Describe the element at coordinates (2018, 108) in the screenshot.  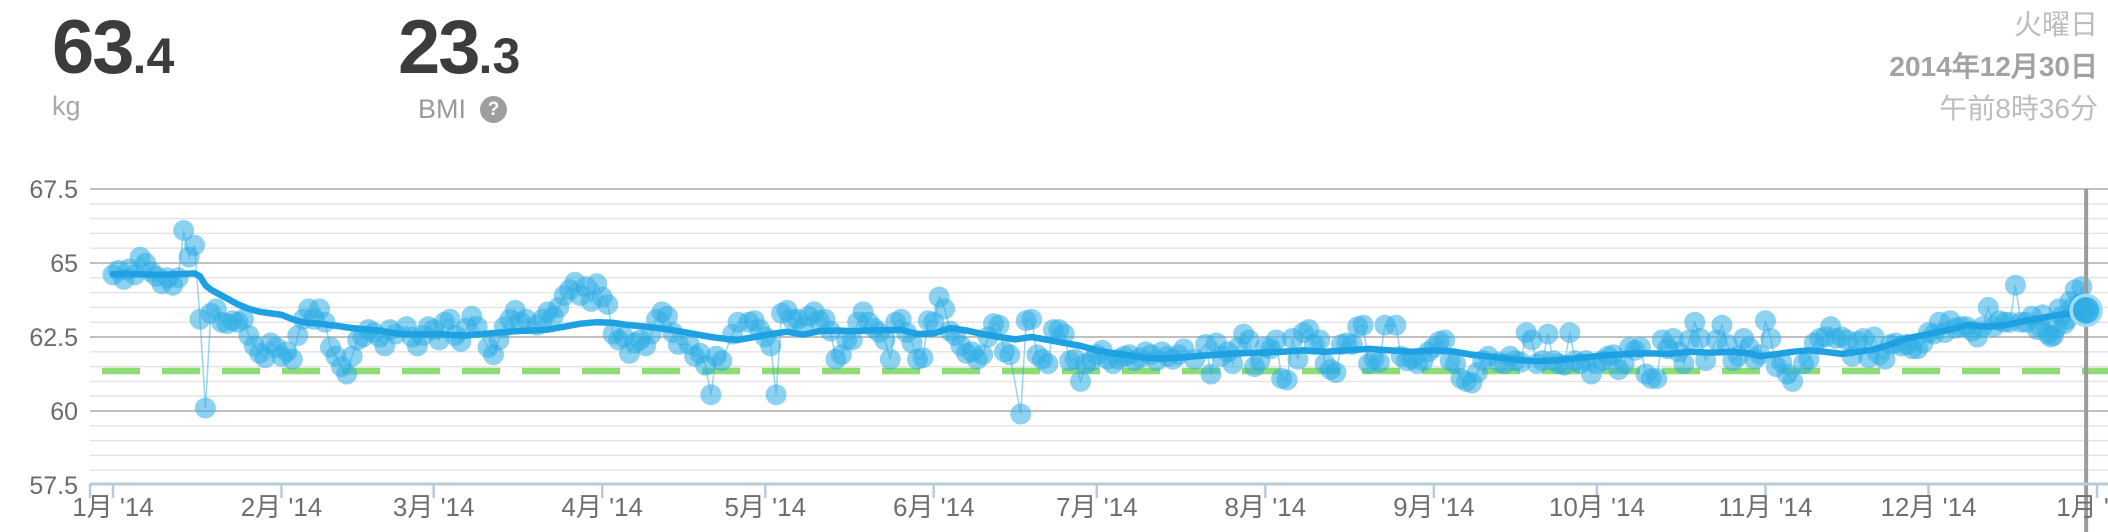
I see `time-label: 午前8時36分` at that location.